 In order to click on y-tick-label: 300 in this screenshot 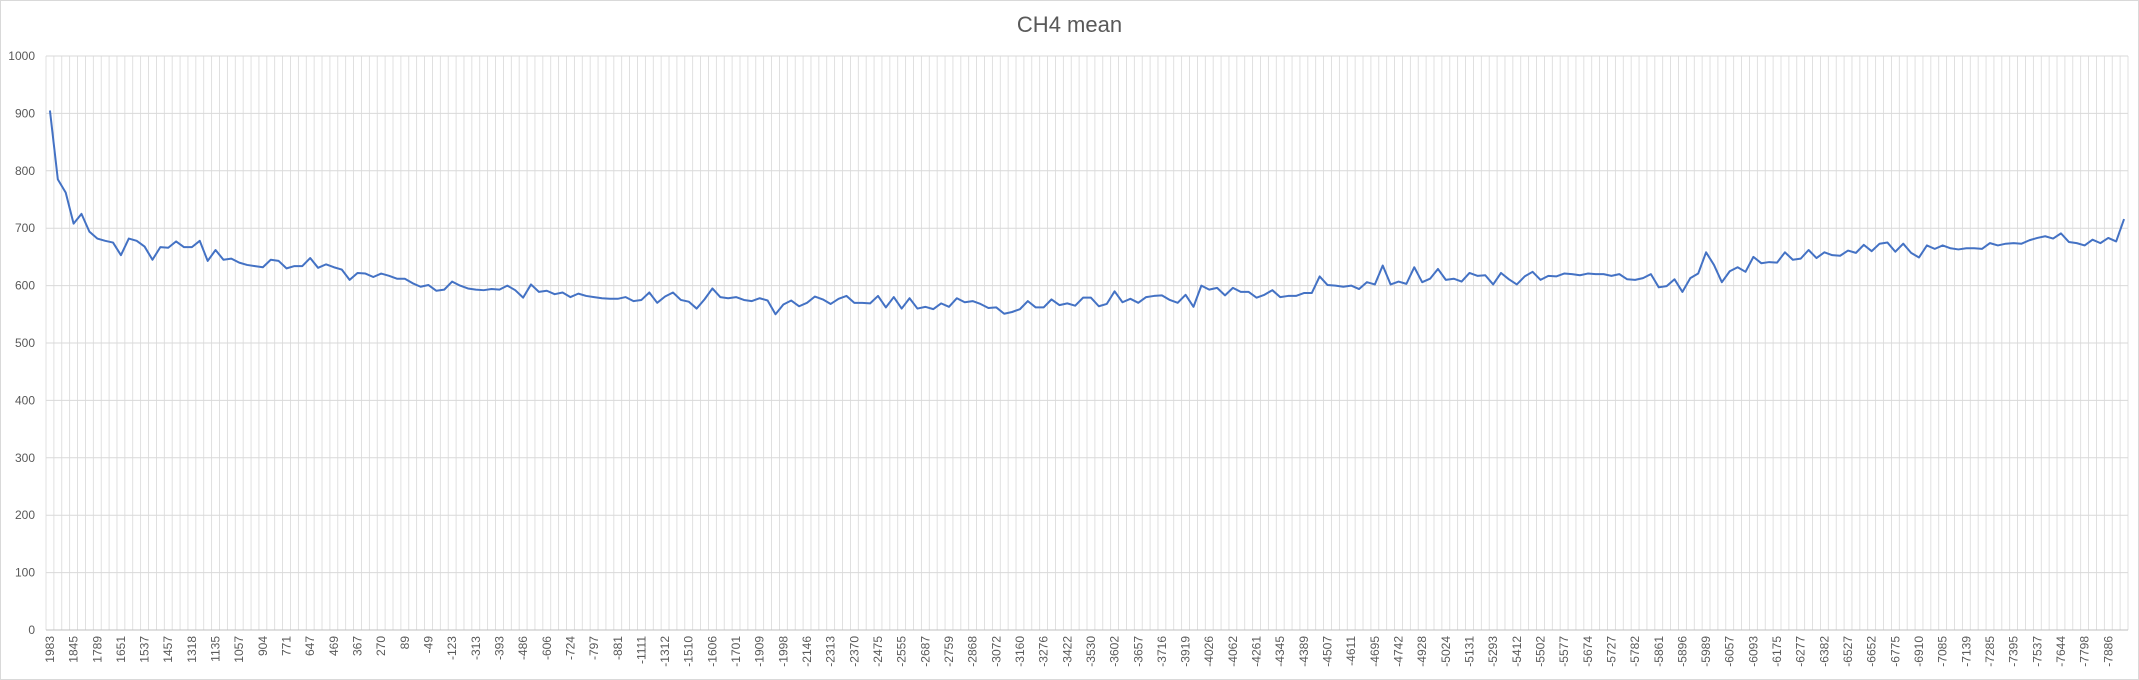, I will do `click(25, 458)`.